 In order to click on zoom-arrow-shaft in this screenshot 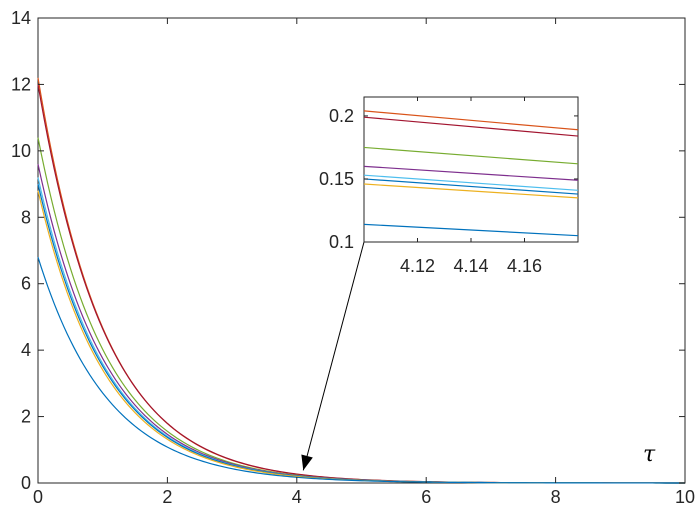, I will do `click(333, 356)`.